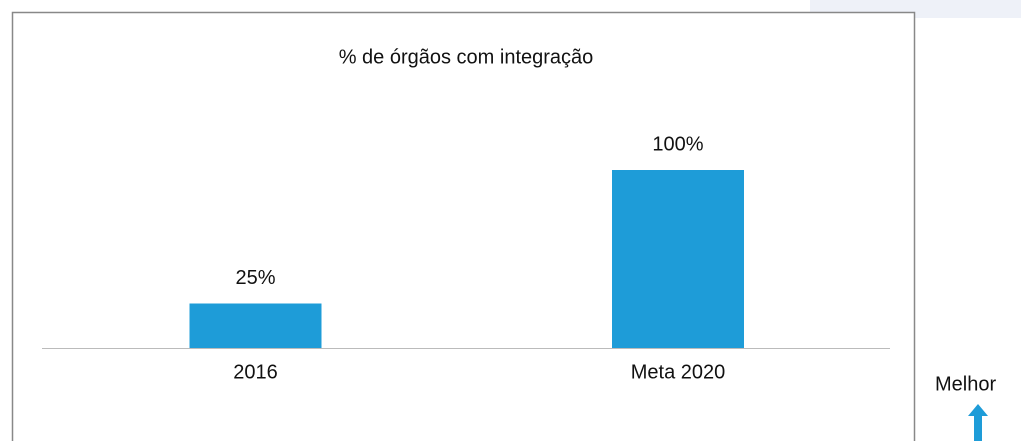 The height and width of the screenshot is (441, 1021). I want to click on up-arrow, so click(978, 422).